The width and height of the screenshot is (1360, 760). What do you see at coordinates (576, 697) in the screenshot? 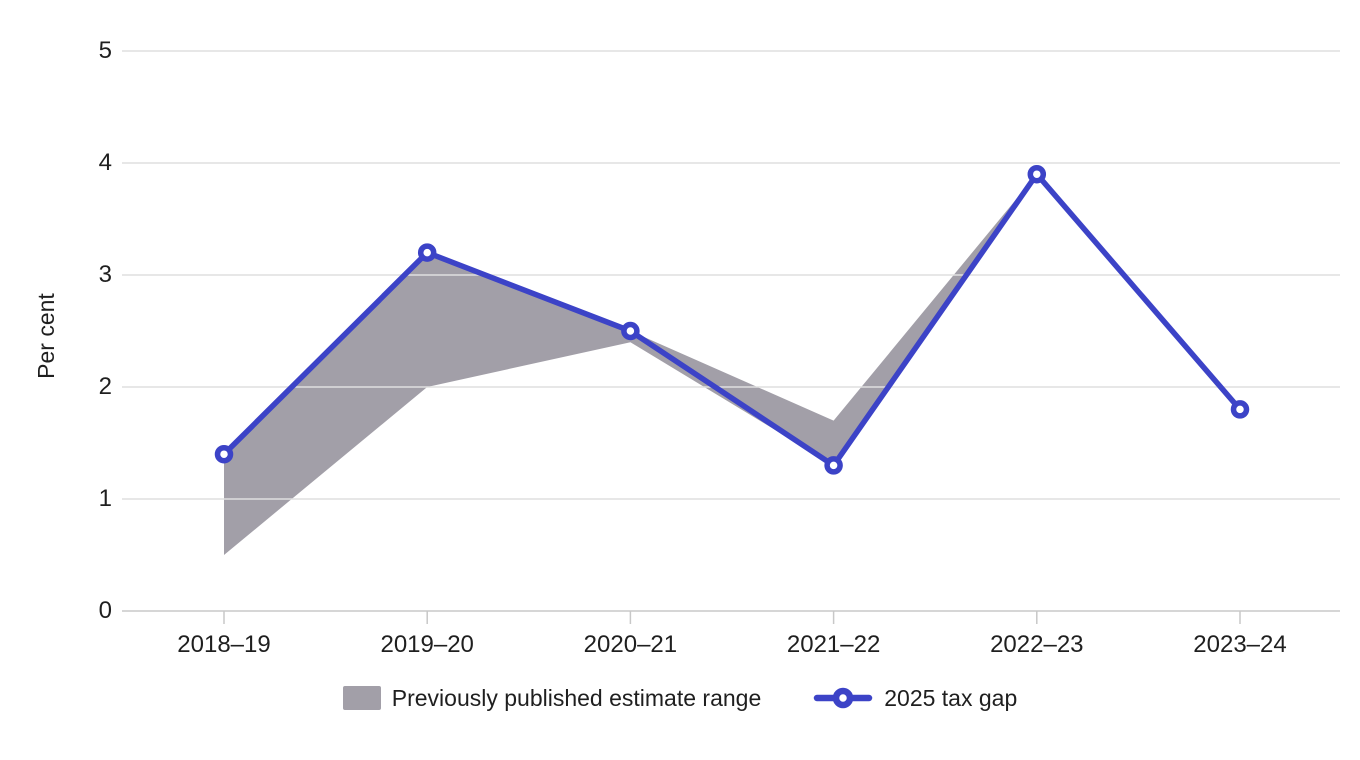
I see `legend-band-label: Previously published estimate range` at bounding box center [576, 697].